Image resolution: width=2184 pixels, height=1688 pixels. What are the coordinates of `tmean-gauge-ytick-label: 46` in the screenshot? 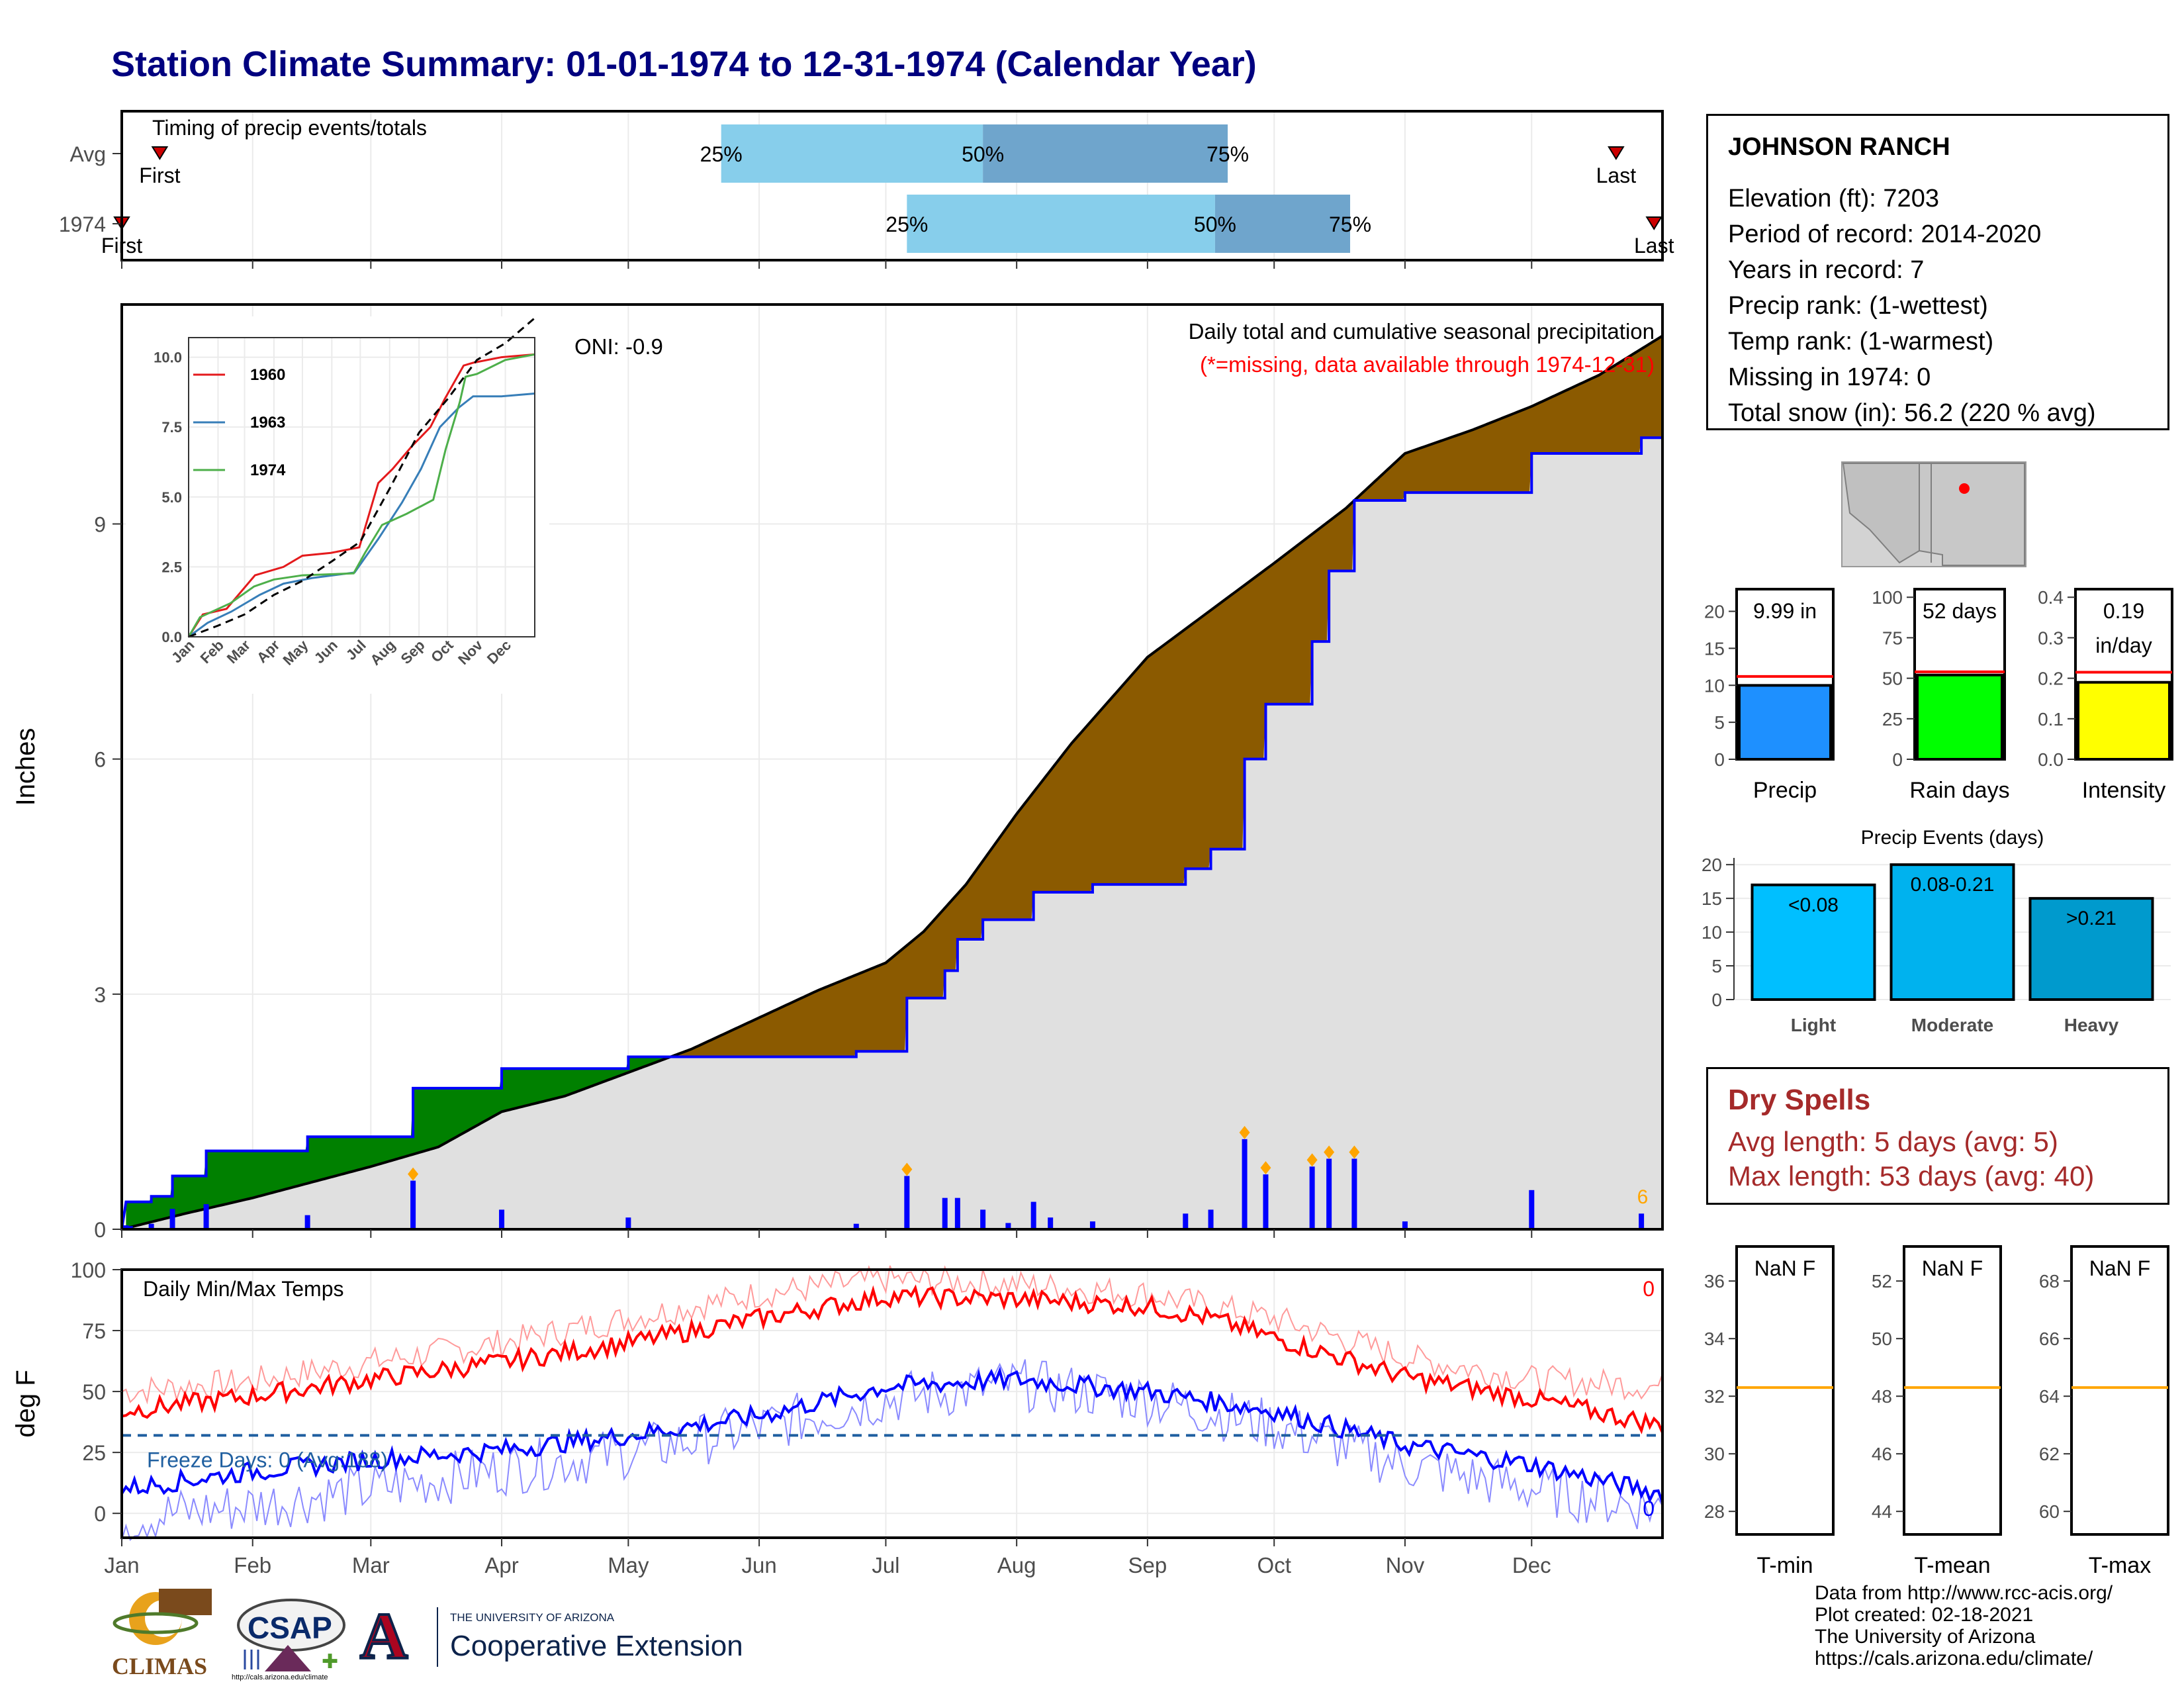 It's located at (1882, 1454).